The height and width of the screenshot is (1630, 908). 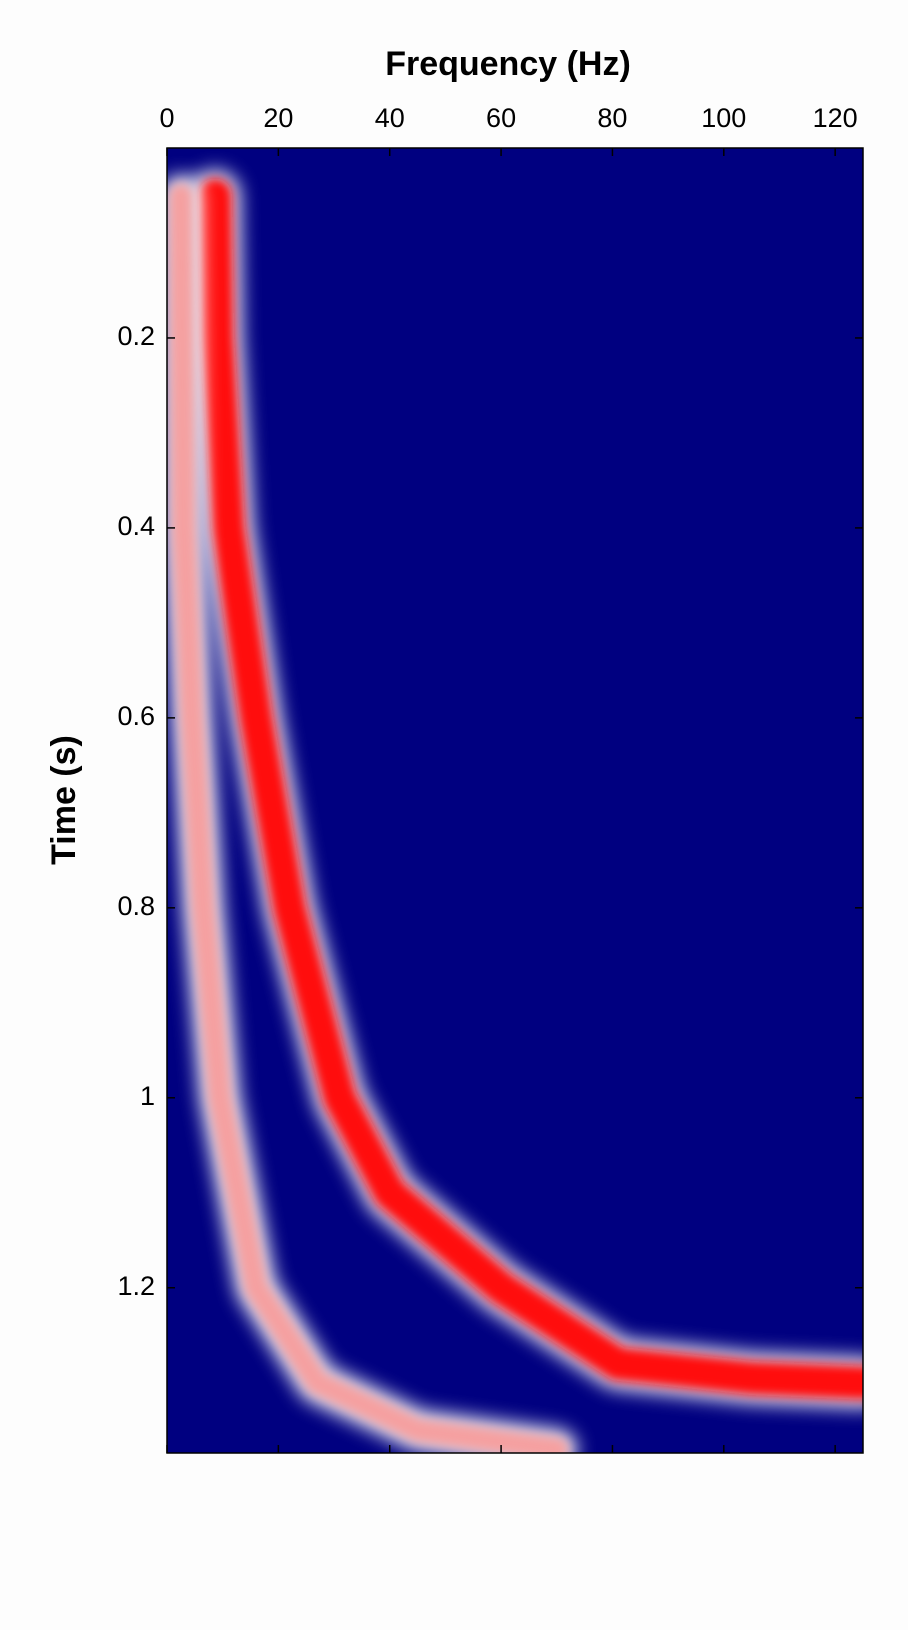 I want to click on x-tick-label: 0, so click(x=166, y=118).